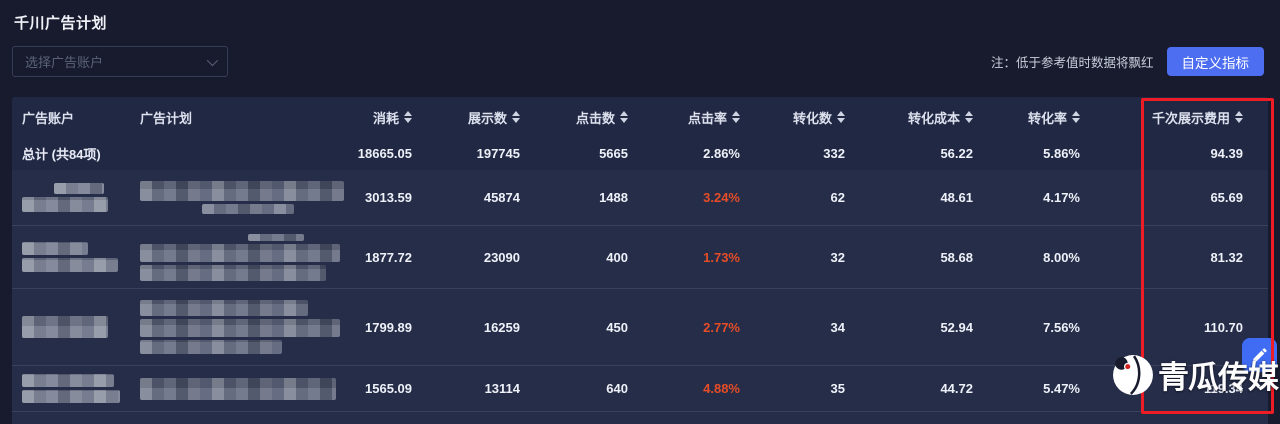 The image size is (1280, 424). What do you see at coordinates (1226, 197) in the screenshot?
I see `cell-cpm: 65.69` at bounding box center [1226, 197].